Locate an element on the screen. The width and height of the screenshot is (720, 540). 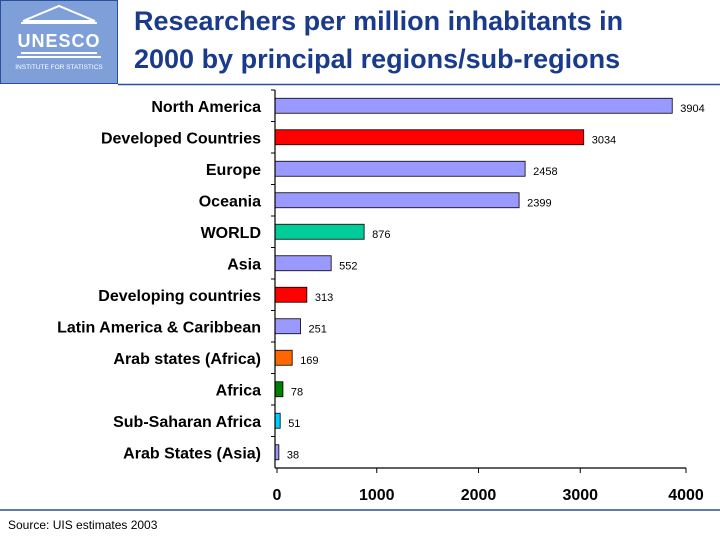
value-label-5: 552 is located at coordinates (348, 266).